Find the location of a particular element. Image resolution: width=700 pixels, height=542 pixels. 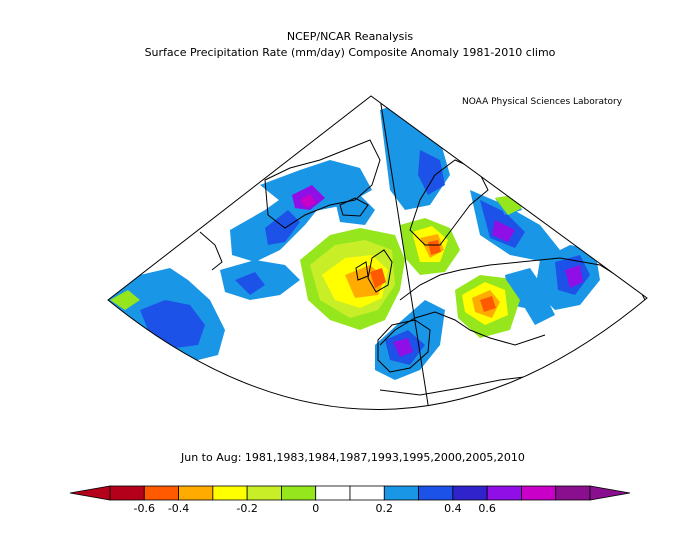

figure-title: NCEP/NCAR Reanalysis is located at coordinates (350, 36).